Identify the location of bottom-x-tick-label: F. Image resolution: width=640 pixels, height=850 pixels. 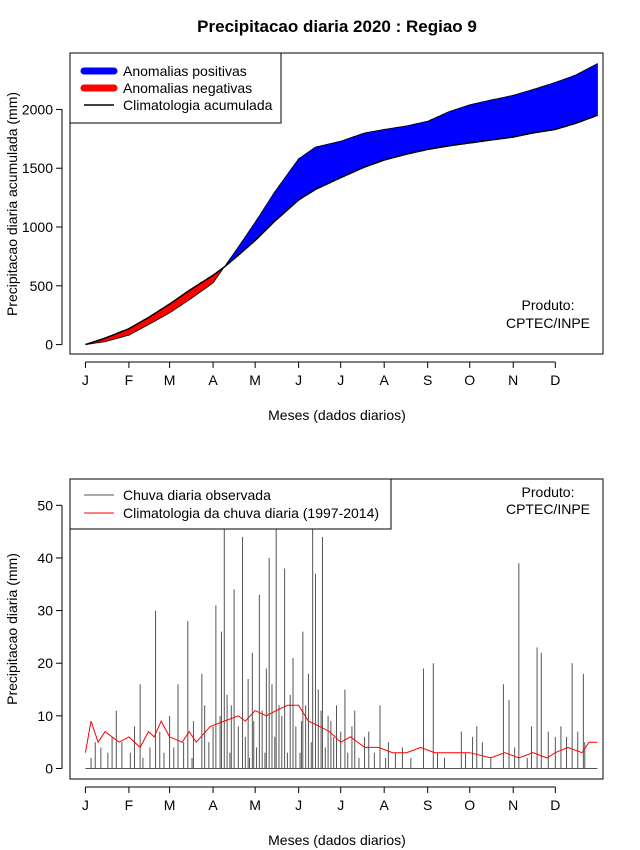
(129, 805).